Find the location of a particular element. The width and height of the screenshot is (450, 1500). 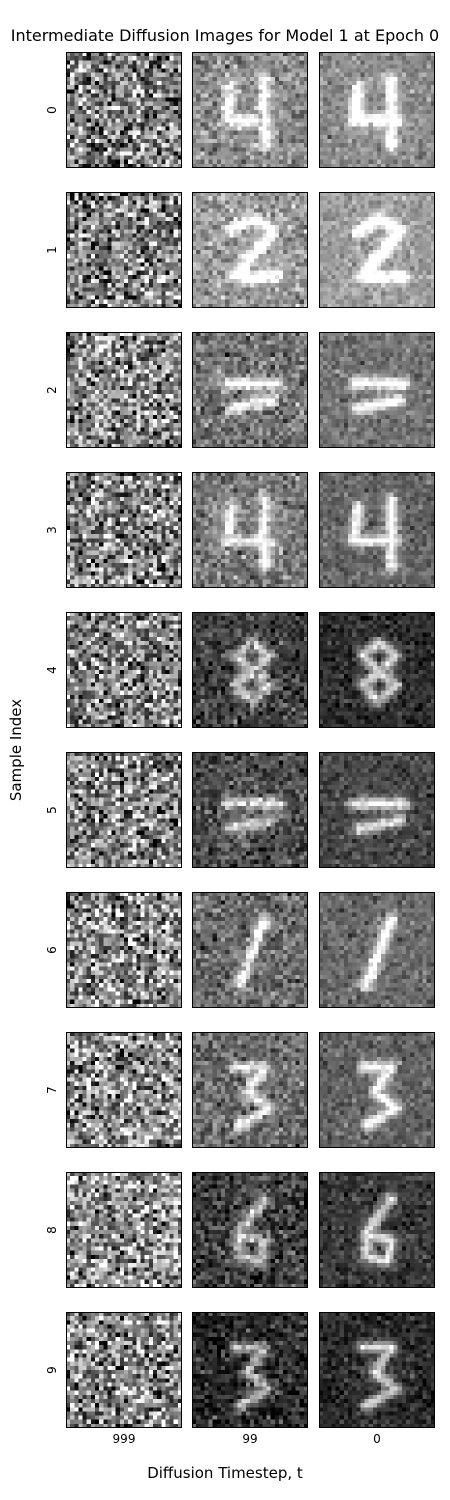

row-tick-label: 9 is located at coordinates (52, 1370).